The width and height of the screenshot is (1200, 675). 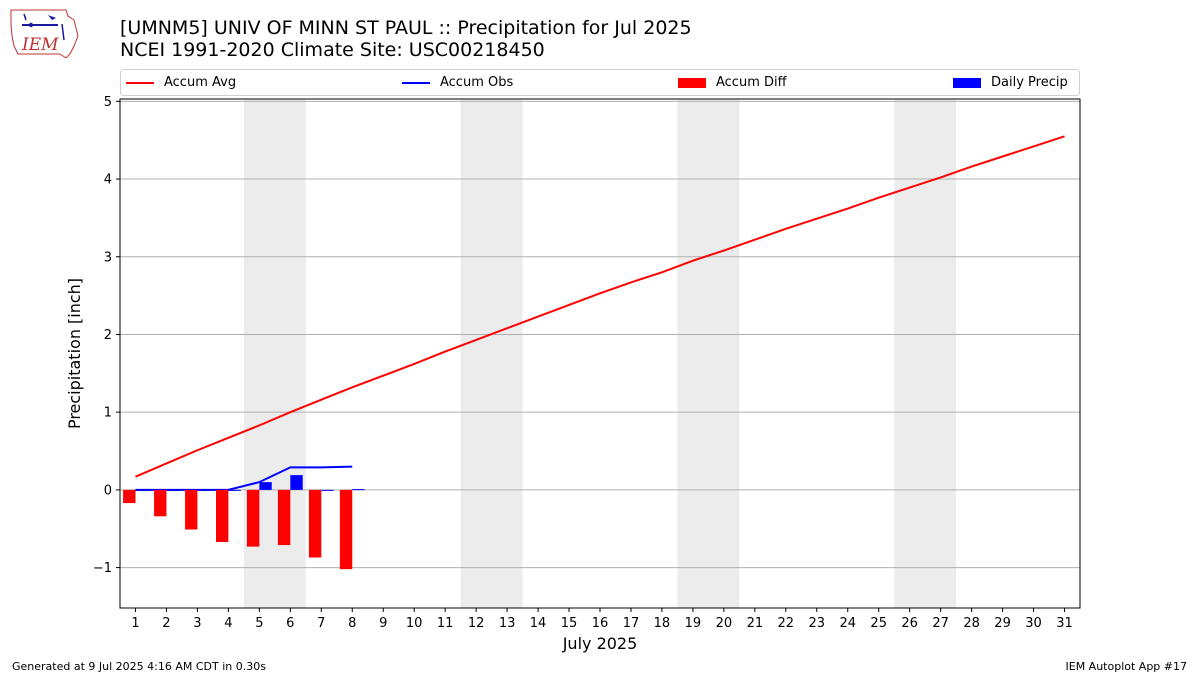 What do you see at coordinates (290, 623) in the screenshot?
I see `xtick-label-6: 6` at bounding box center [290, 623].